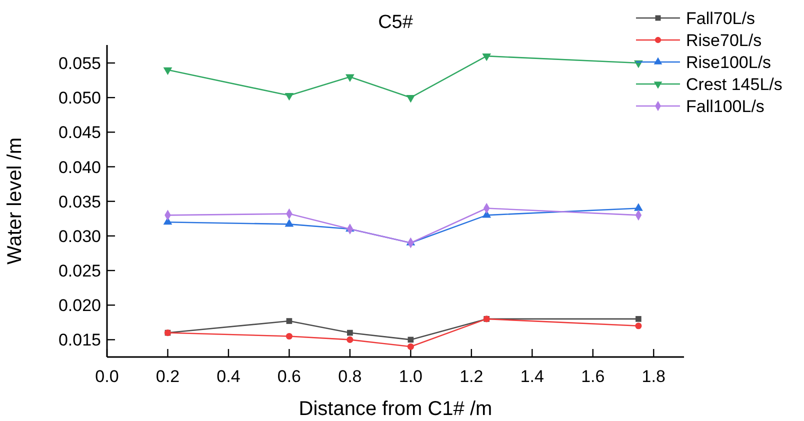  I want to click on x-tick-label: 1.0, so click(410, 376).